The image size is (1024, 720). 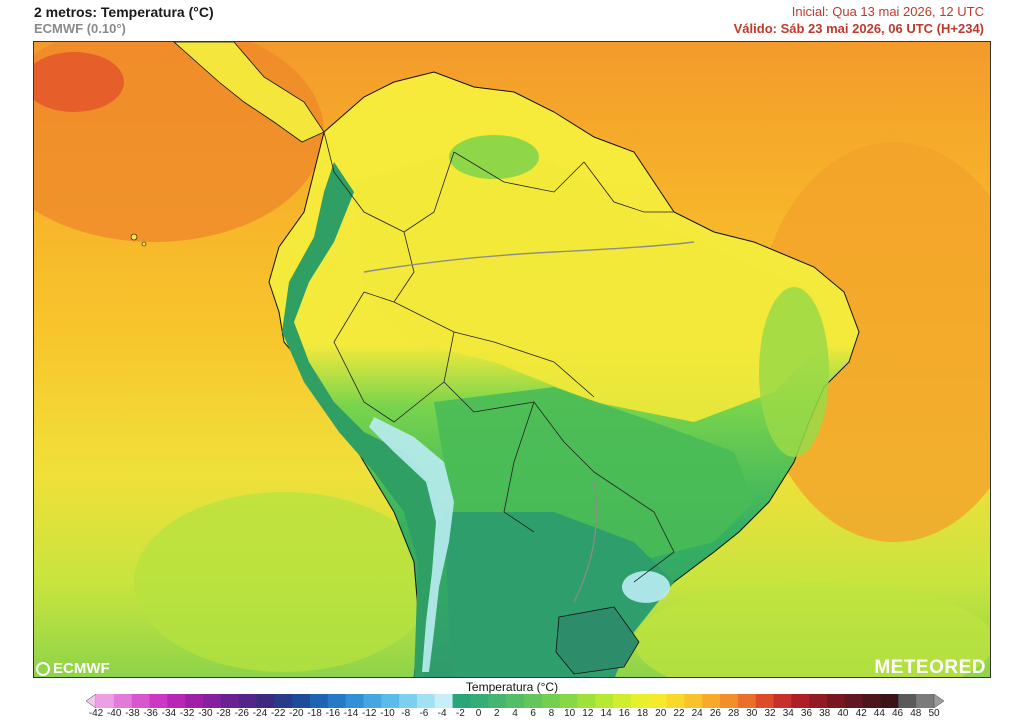 I want to click on colorbar-tick-label: 26, so click(x=715, y=713).